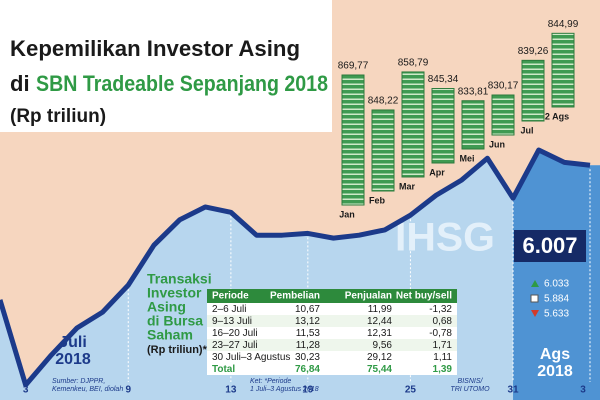 The width and height of the screenshot is (600, 400). I want to click on table-cell: 16–20 Juli, so click(235, 333).